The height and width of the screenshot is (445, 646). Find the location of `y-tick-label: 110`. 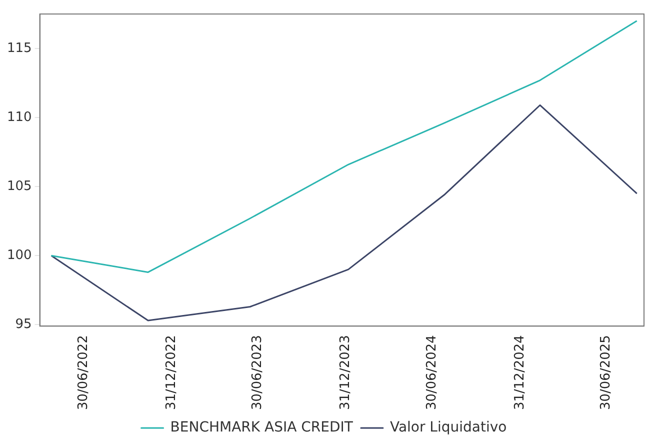

y-tick-label: 110 is located at coordinates (19, 117).